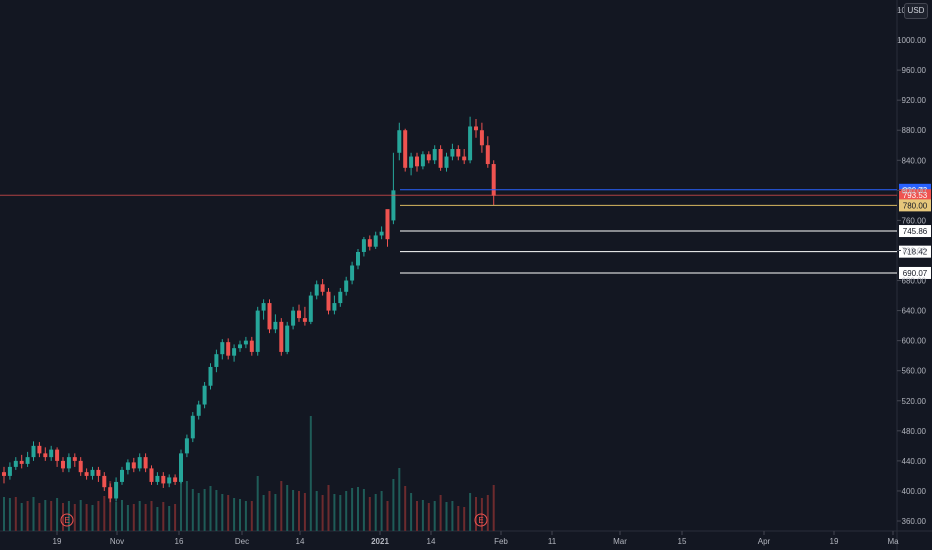 The image size is (932, 550). I want to click on price-tick-label: 880.00, so click(914, 130).